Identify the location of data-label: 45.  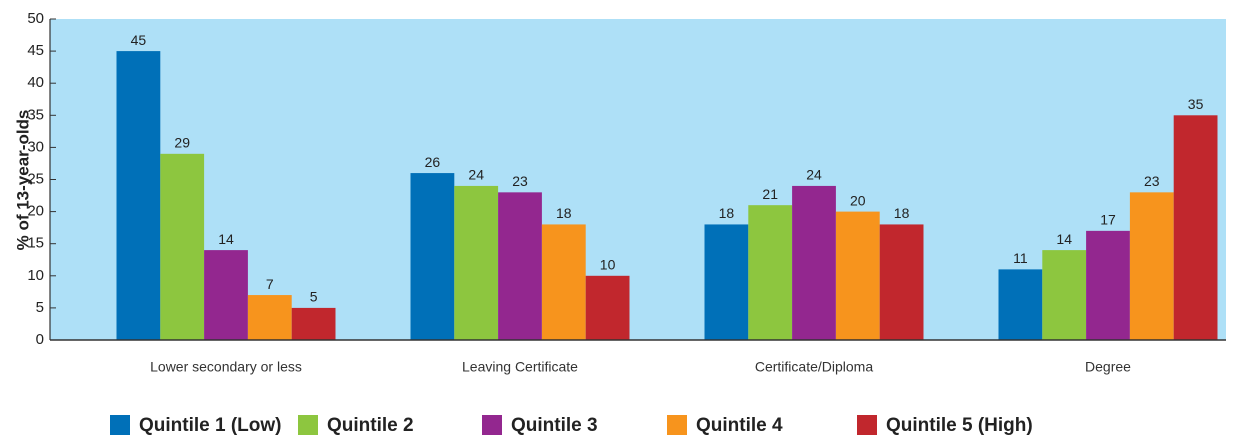
(139, 40).